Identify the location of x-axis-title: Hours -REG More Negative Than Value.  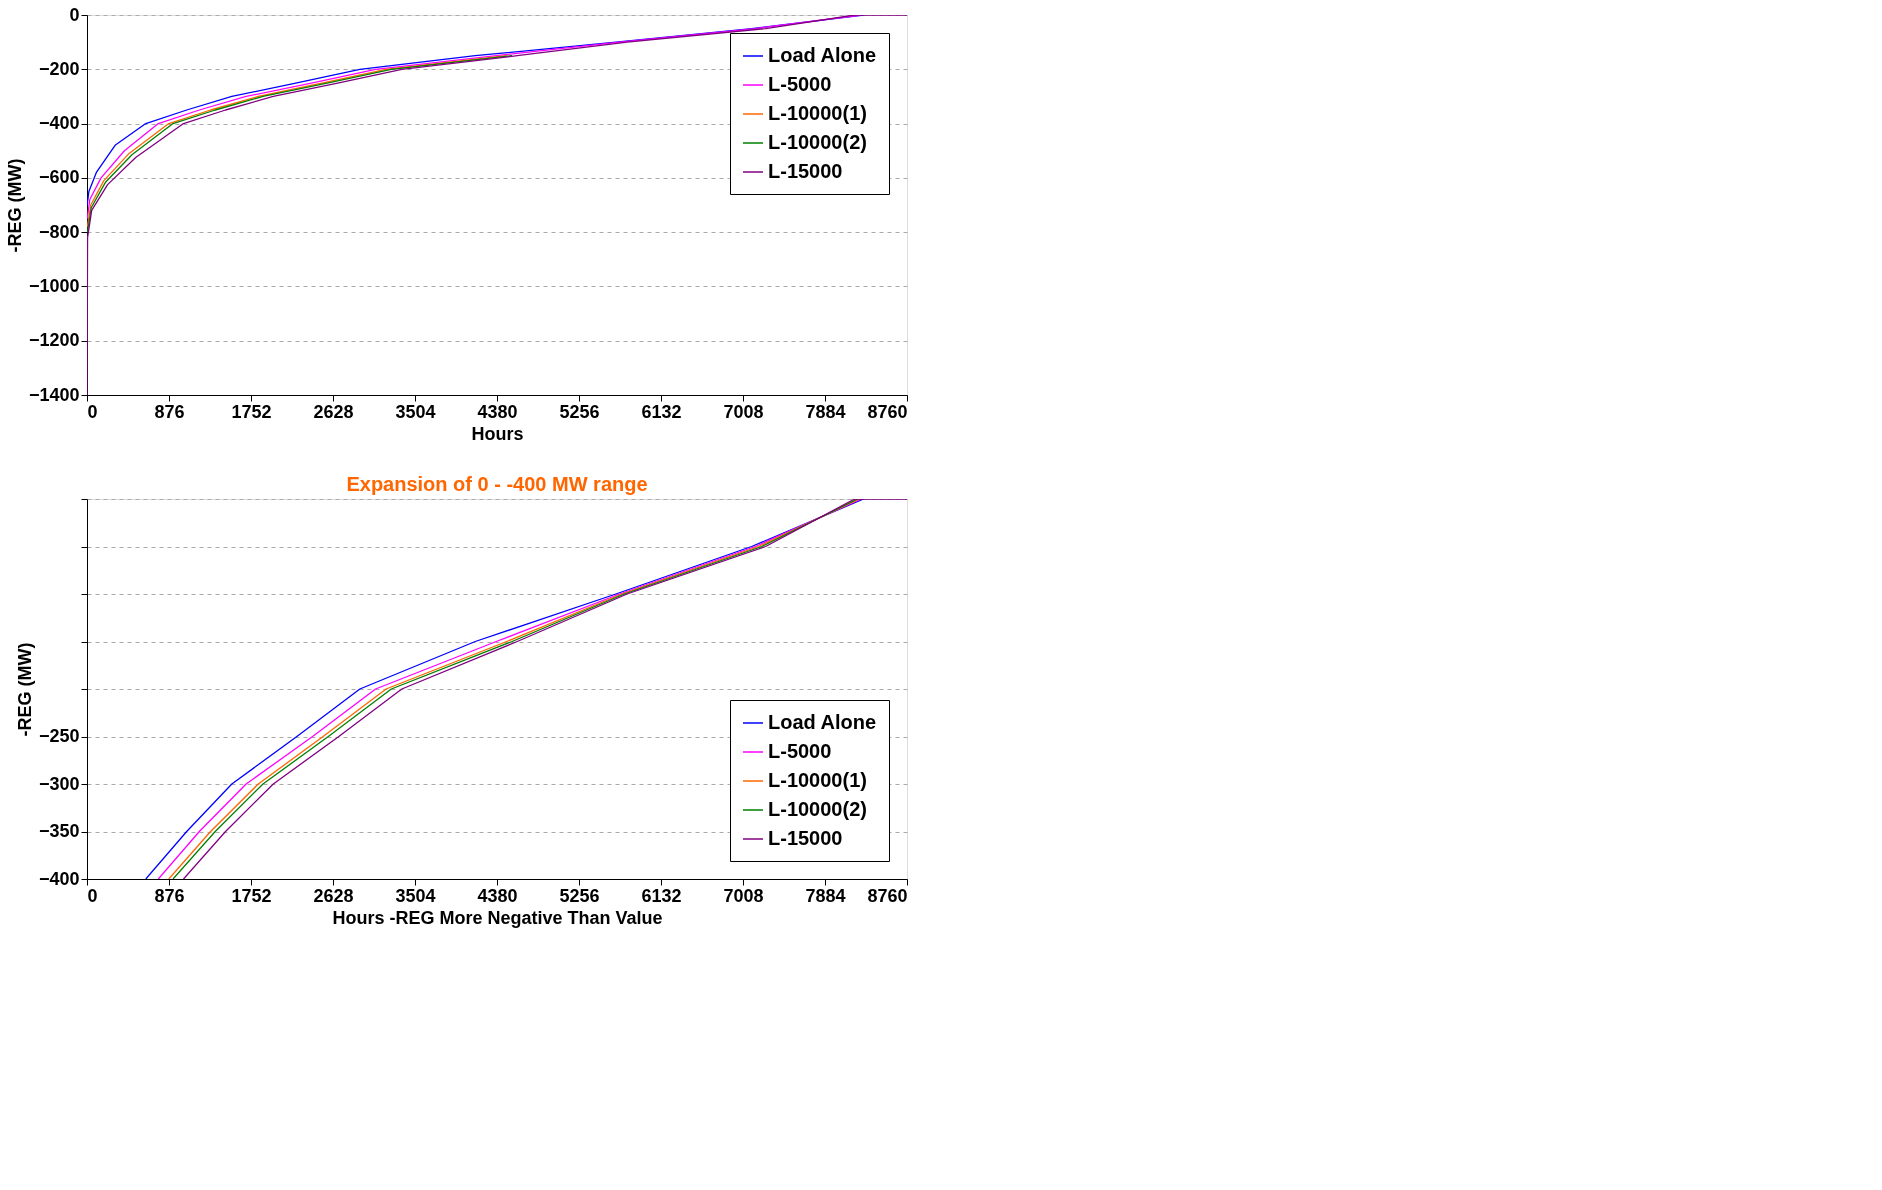
(497, 917).